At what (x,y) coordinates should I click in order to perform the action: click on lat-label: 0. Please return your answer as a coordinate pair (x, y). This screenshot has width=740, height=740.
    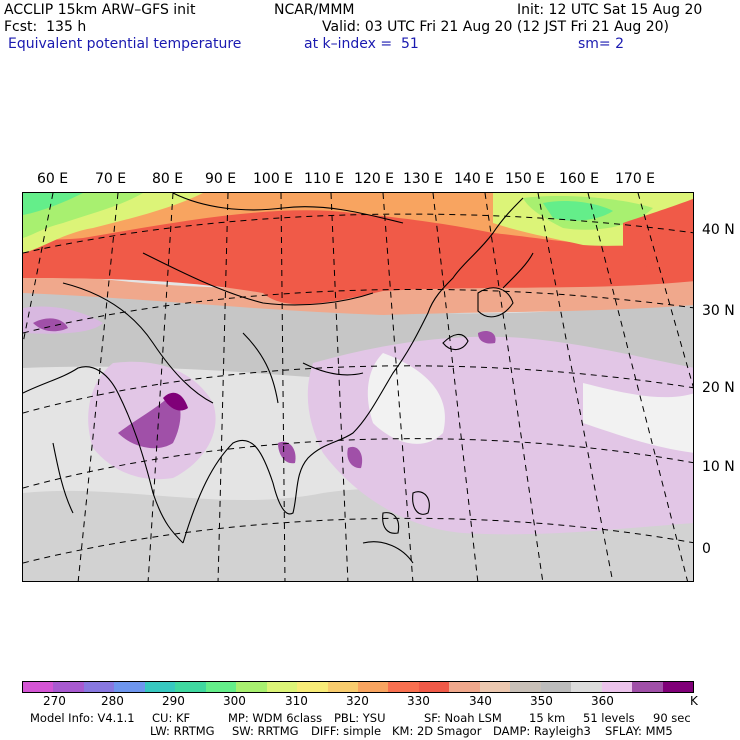
    Looking at the image, I should click on (706, 549).